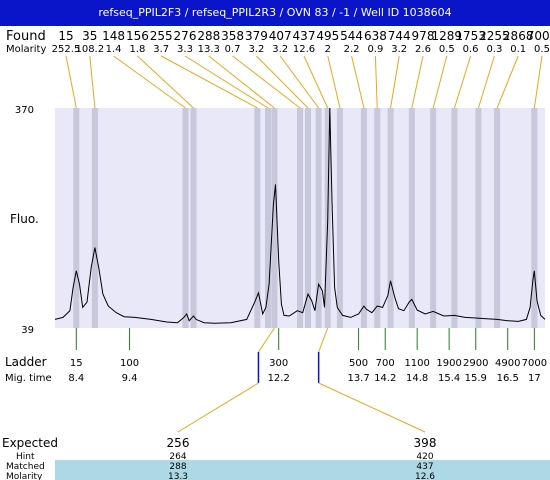  Describe the element at coordinates (447, 36) in the screenshot. I see `found-size-label: 1289` at that location.